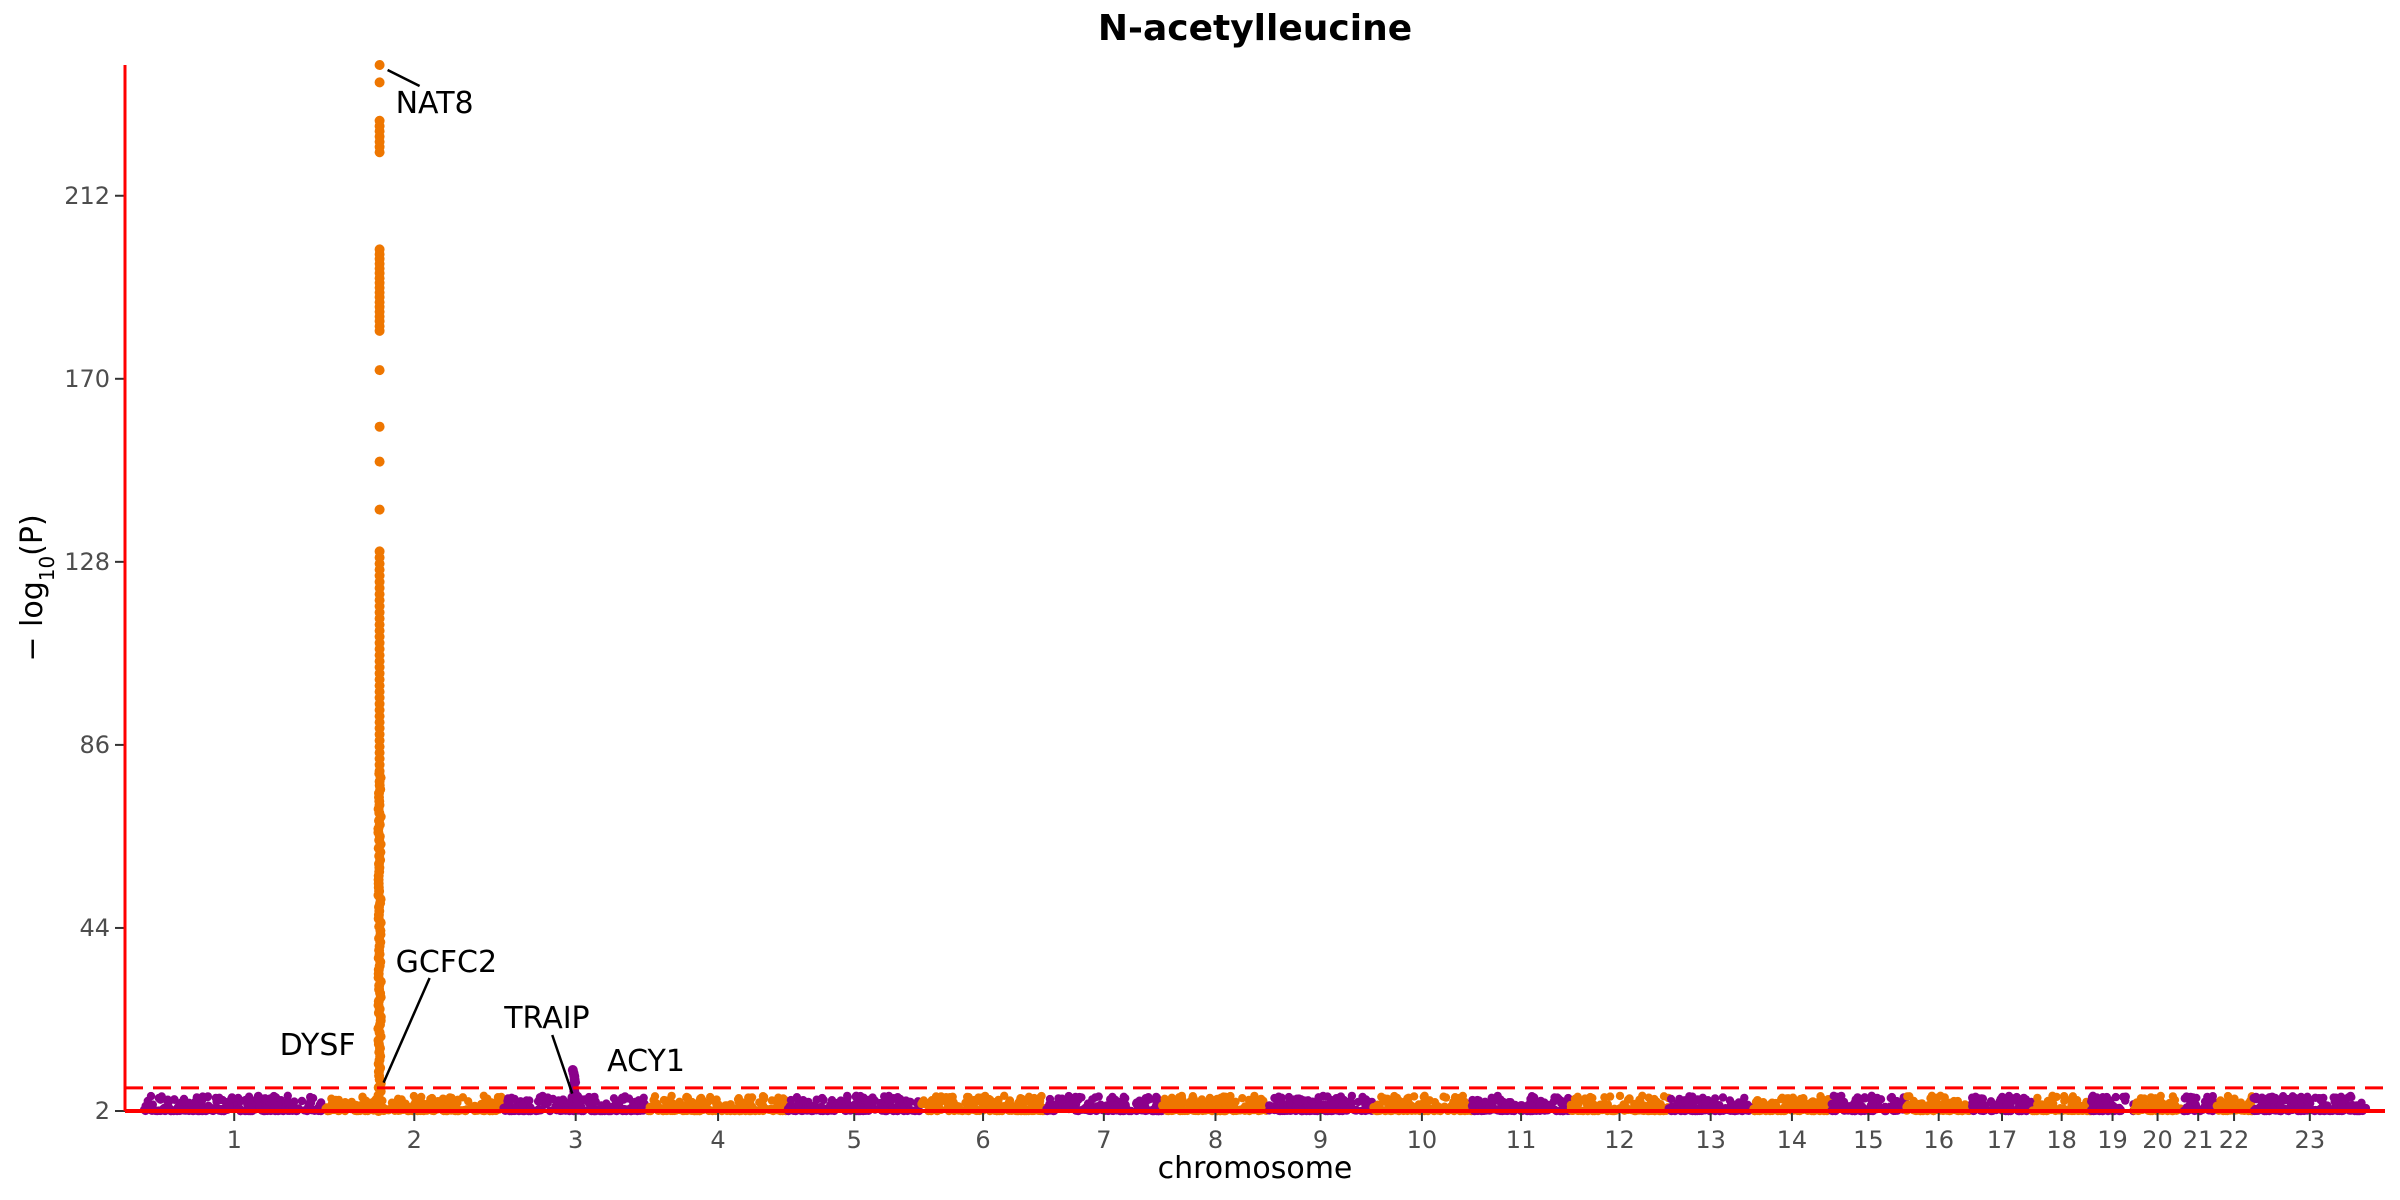 The image size is (2400, 1200). I want to click on x-tick-label: 14, so click(1792, 1140).